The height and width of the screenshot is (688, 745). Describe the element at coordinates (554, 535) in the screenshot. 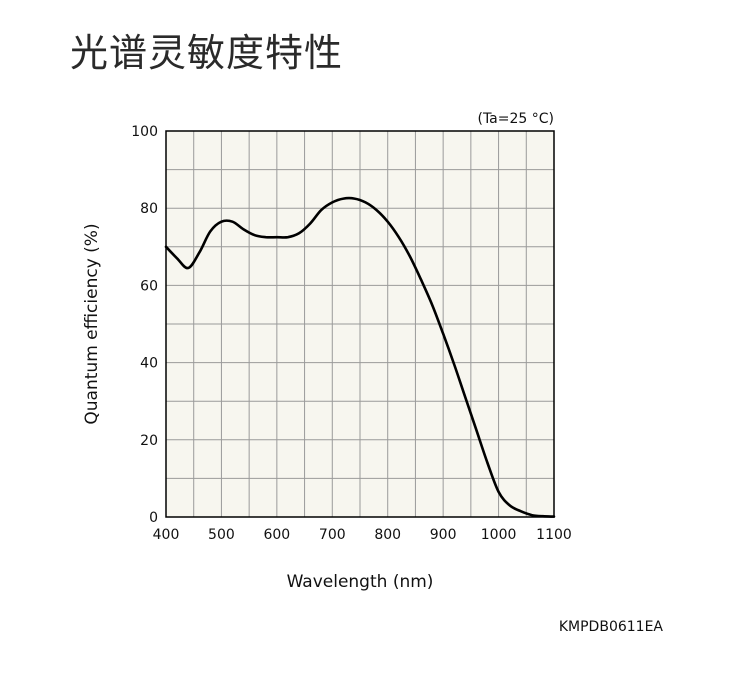

I see `x-tick-label: 1100` at that location.